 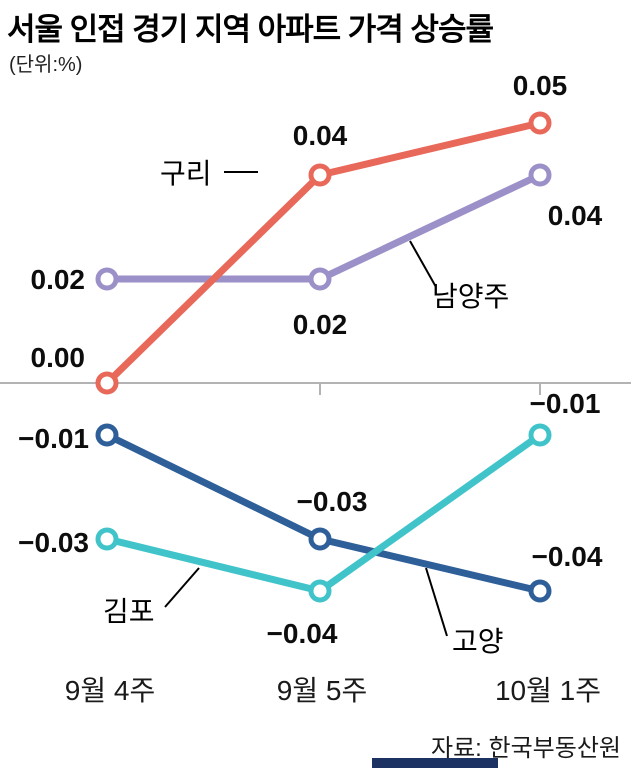 What do you see at coordinates (323, 227) in the screenshot?
I see `series-line-namyangju` at bounding box center [323, 227].